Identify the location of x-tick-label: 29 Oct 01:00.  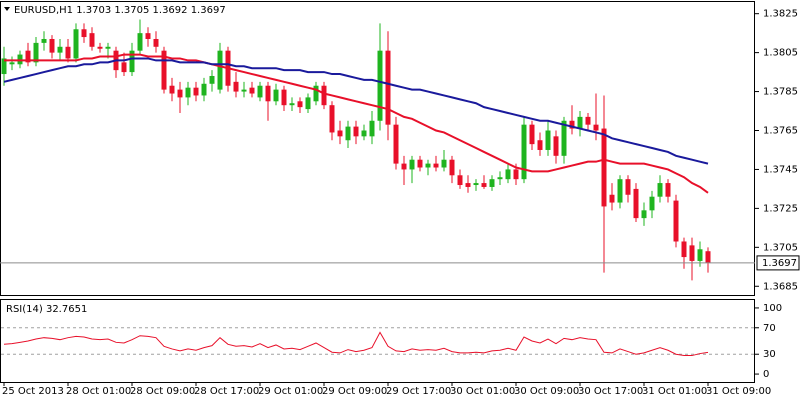
(290, 391).